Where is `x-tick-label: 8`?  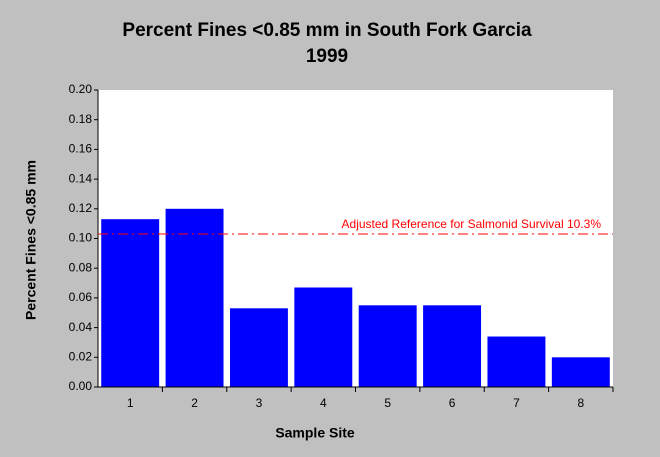
x-tick-label: 8 is located at coordinates (580, 403).